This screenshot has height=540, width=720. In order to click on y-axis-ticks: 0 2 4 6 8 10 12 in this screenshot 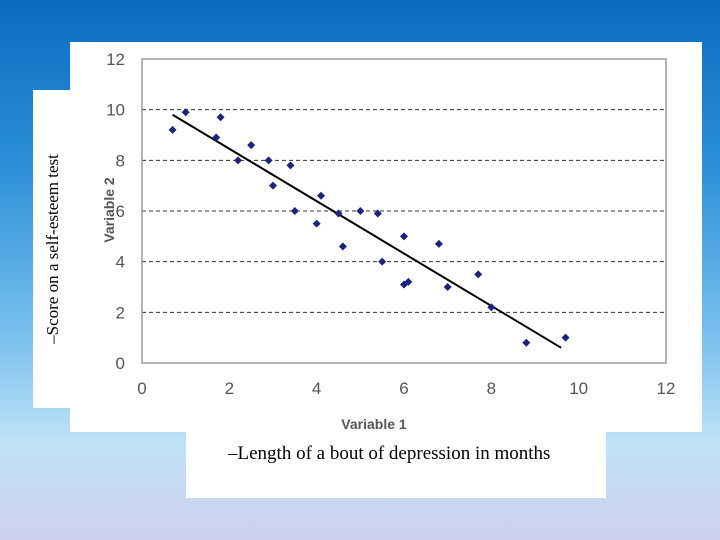, I will do `click(115, 211)`.